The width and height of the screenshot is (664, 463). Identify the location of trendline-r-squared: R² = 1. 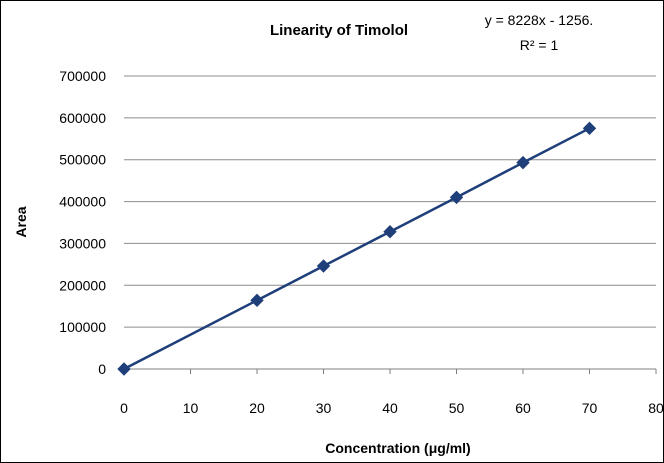
(539, 45).